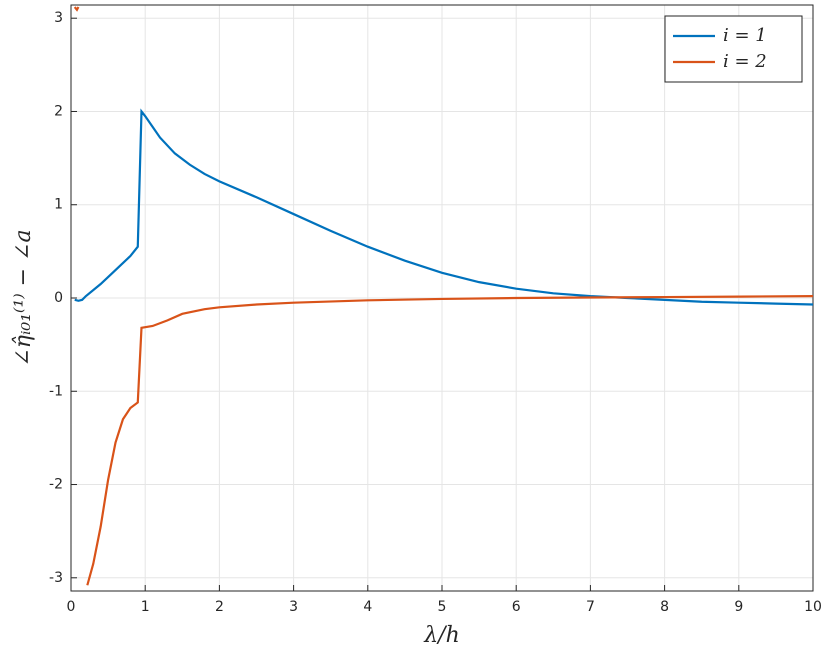 Image resolution: width=830 pixels, height=656 pixels. What do you see at coordinates (813, 607) in the screenshot?
I see `x-tick-label: 10` at bounding box center [813, 607].